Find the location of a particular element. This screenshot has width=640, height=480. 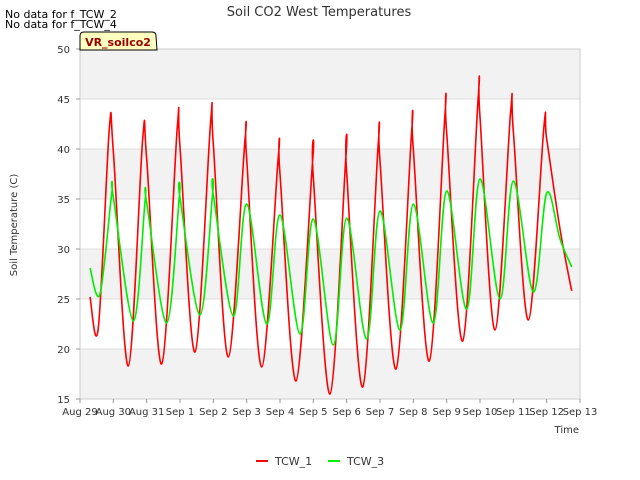

x-tick-label: Aug 31 is located at coordinates (146, 412).